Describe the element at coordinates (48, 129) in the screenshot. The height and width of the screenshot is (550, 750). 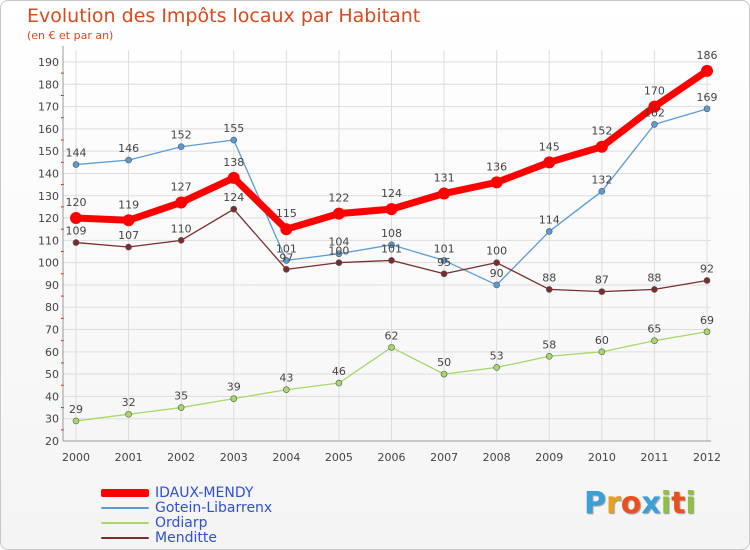
I see `y-tick-label: 160` at that location.